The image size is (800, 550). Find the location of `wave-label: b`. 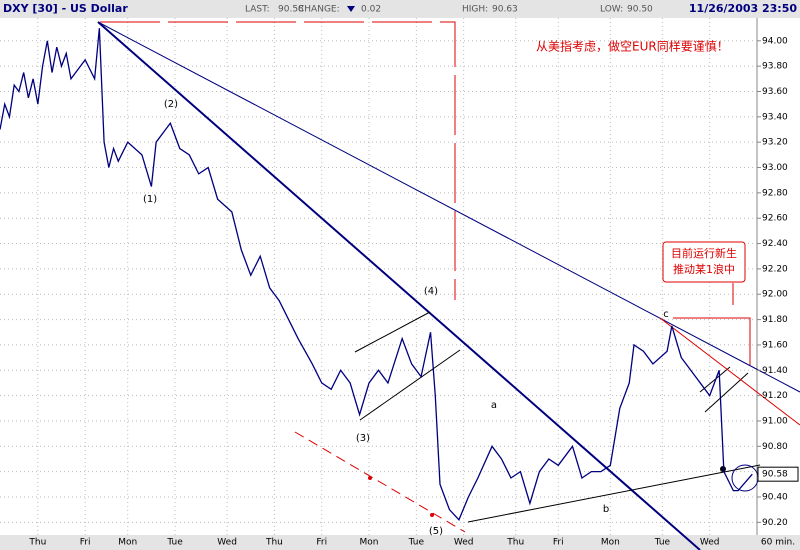

wave-label: b is located at coordinates (606, 509).